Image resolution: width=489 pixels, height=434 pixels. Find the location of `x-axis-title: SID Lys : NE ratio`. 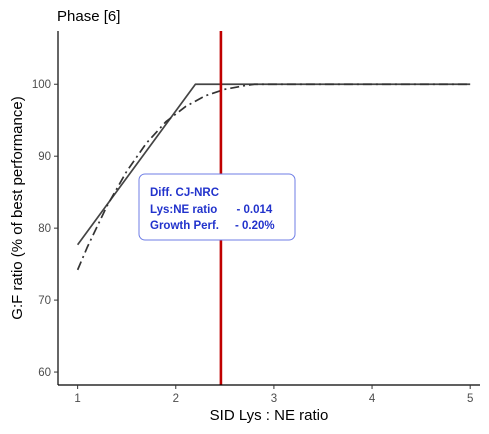

x-axis-title: SID Lys : NE ratio is located at coordinates (269, 415).